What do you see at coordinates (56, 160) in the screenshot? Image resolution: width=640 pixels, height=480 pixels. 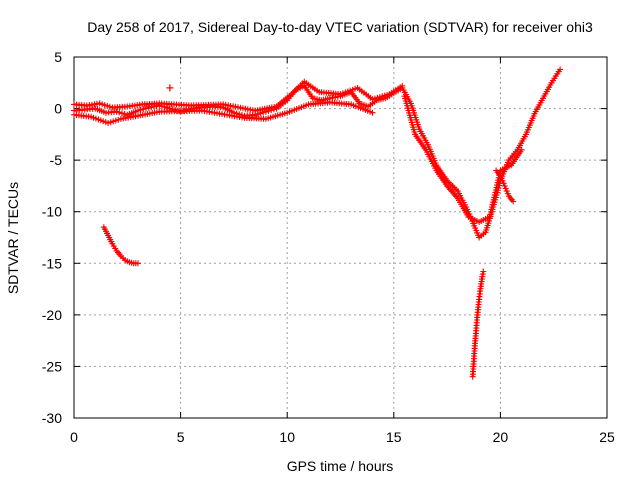 I see `y-tick-label: -5` at bounding box center [56, 160].